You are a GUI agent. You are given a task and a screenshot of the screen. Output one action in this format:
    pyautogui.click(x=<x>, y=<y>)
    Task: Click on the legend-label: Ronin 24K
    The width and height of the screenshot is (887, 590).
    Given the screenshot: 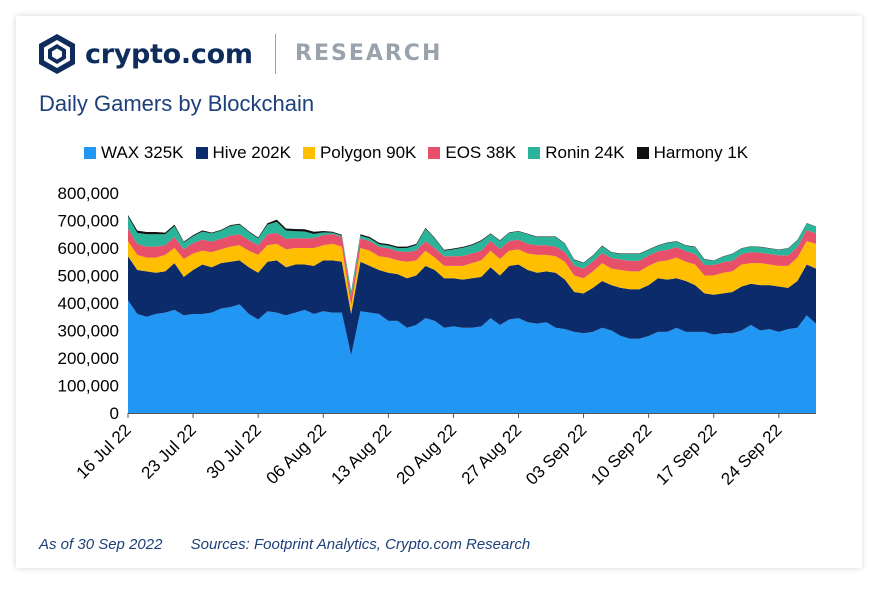 What is the action you would take?
    pyautogui.click(x=585, y=152)
    